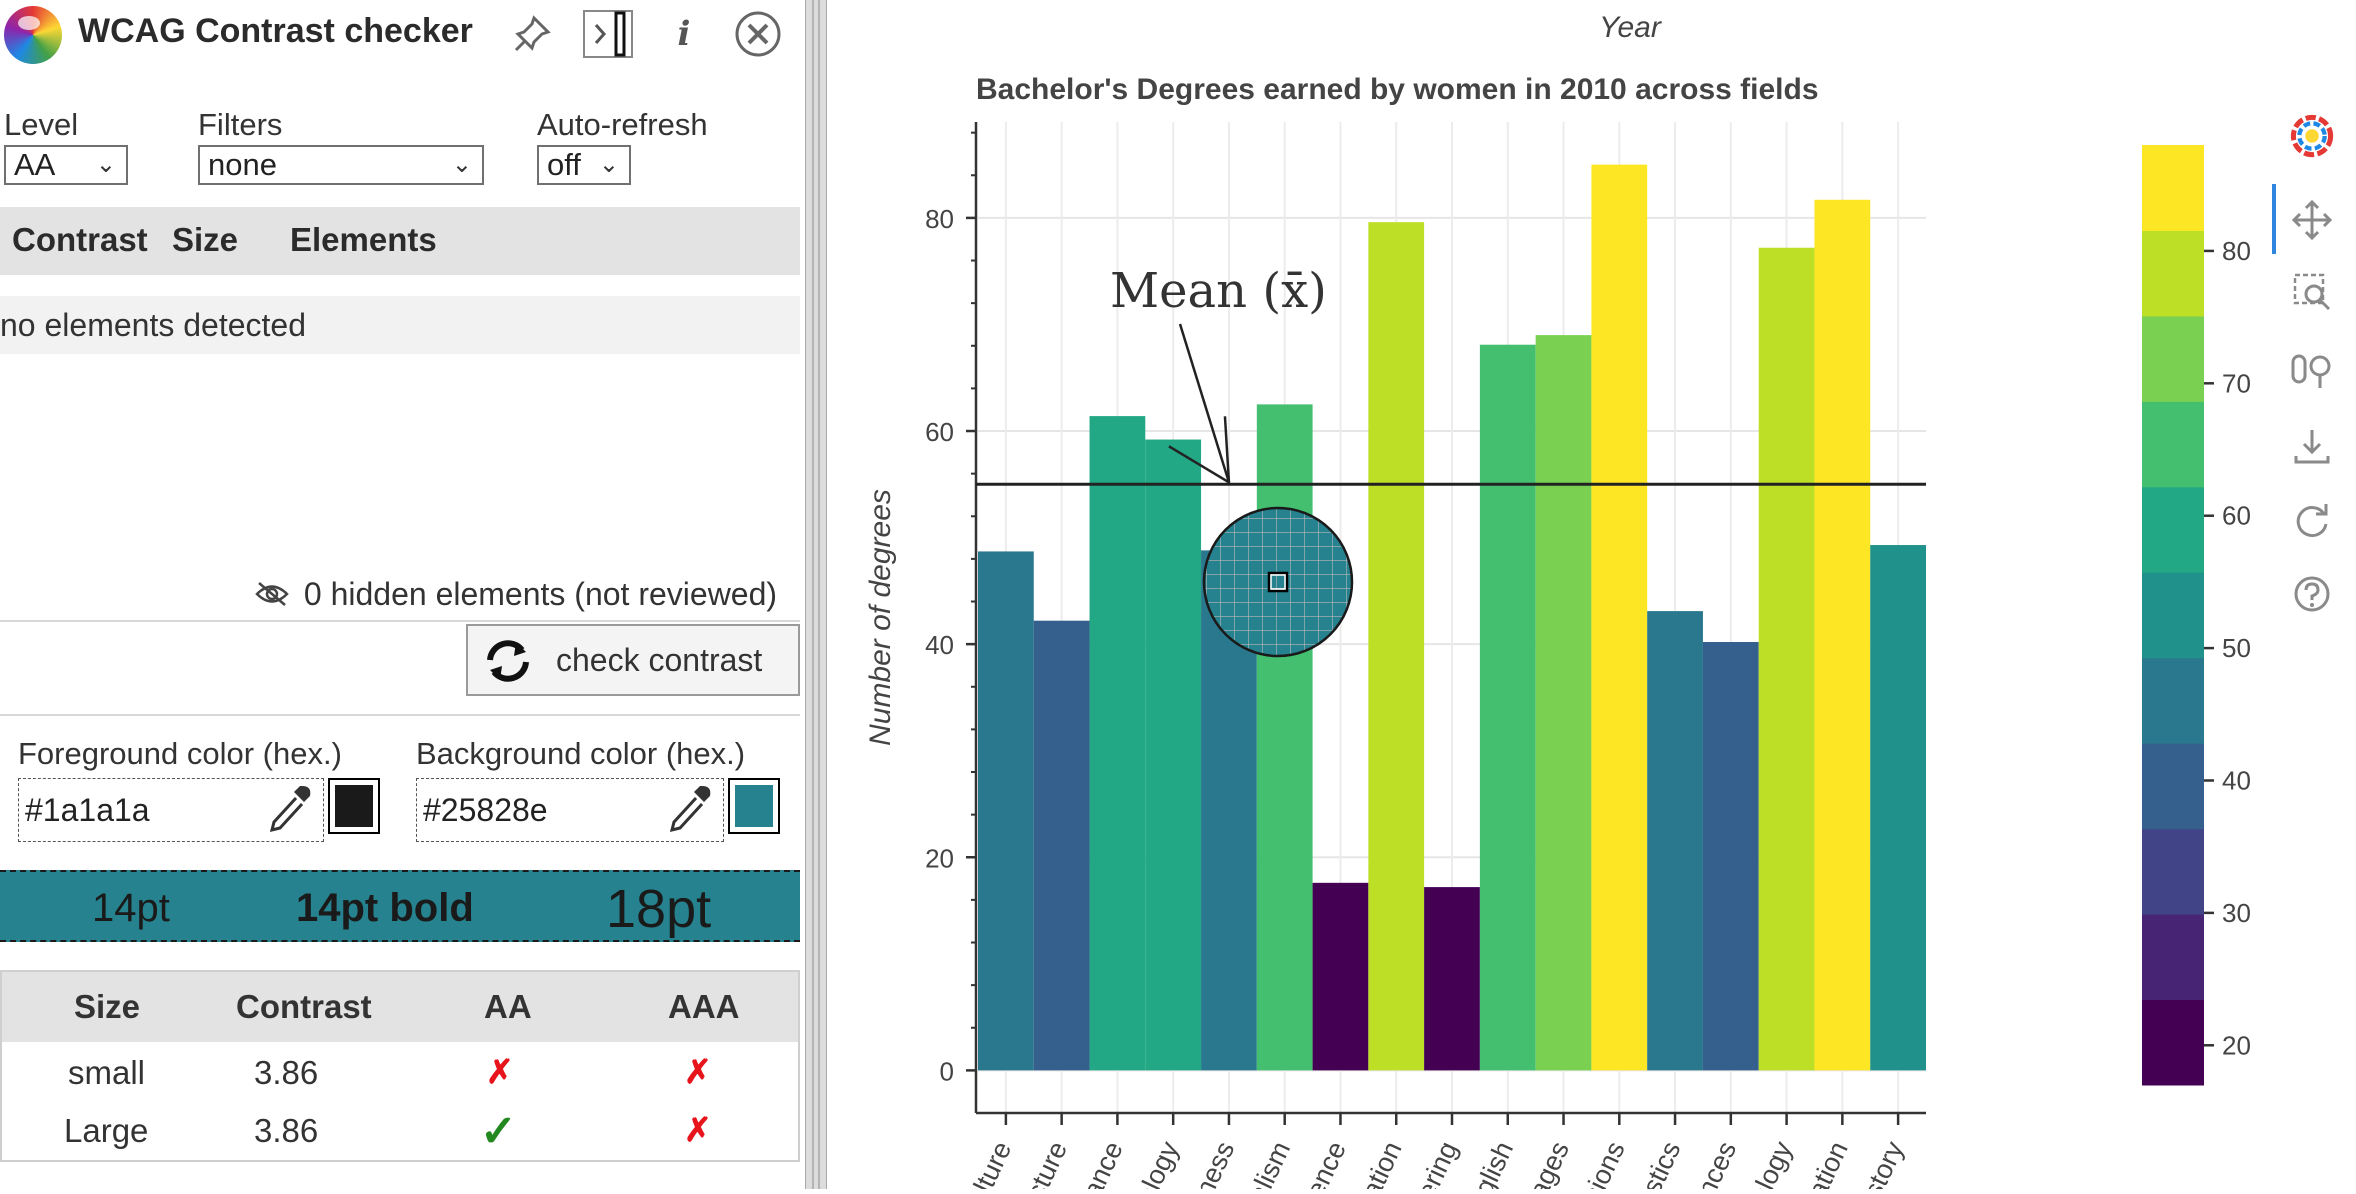  What do you see at coordinates (1278, 582) in the screenshot?
I see `magnifier-lens` at bounding box center [1278, 582].